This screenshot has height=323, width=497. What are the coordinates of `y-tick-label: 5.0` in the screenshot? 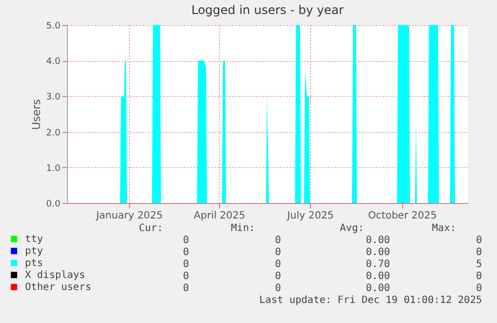 It's located at (53, 27).